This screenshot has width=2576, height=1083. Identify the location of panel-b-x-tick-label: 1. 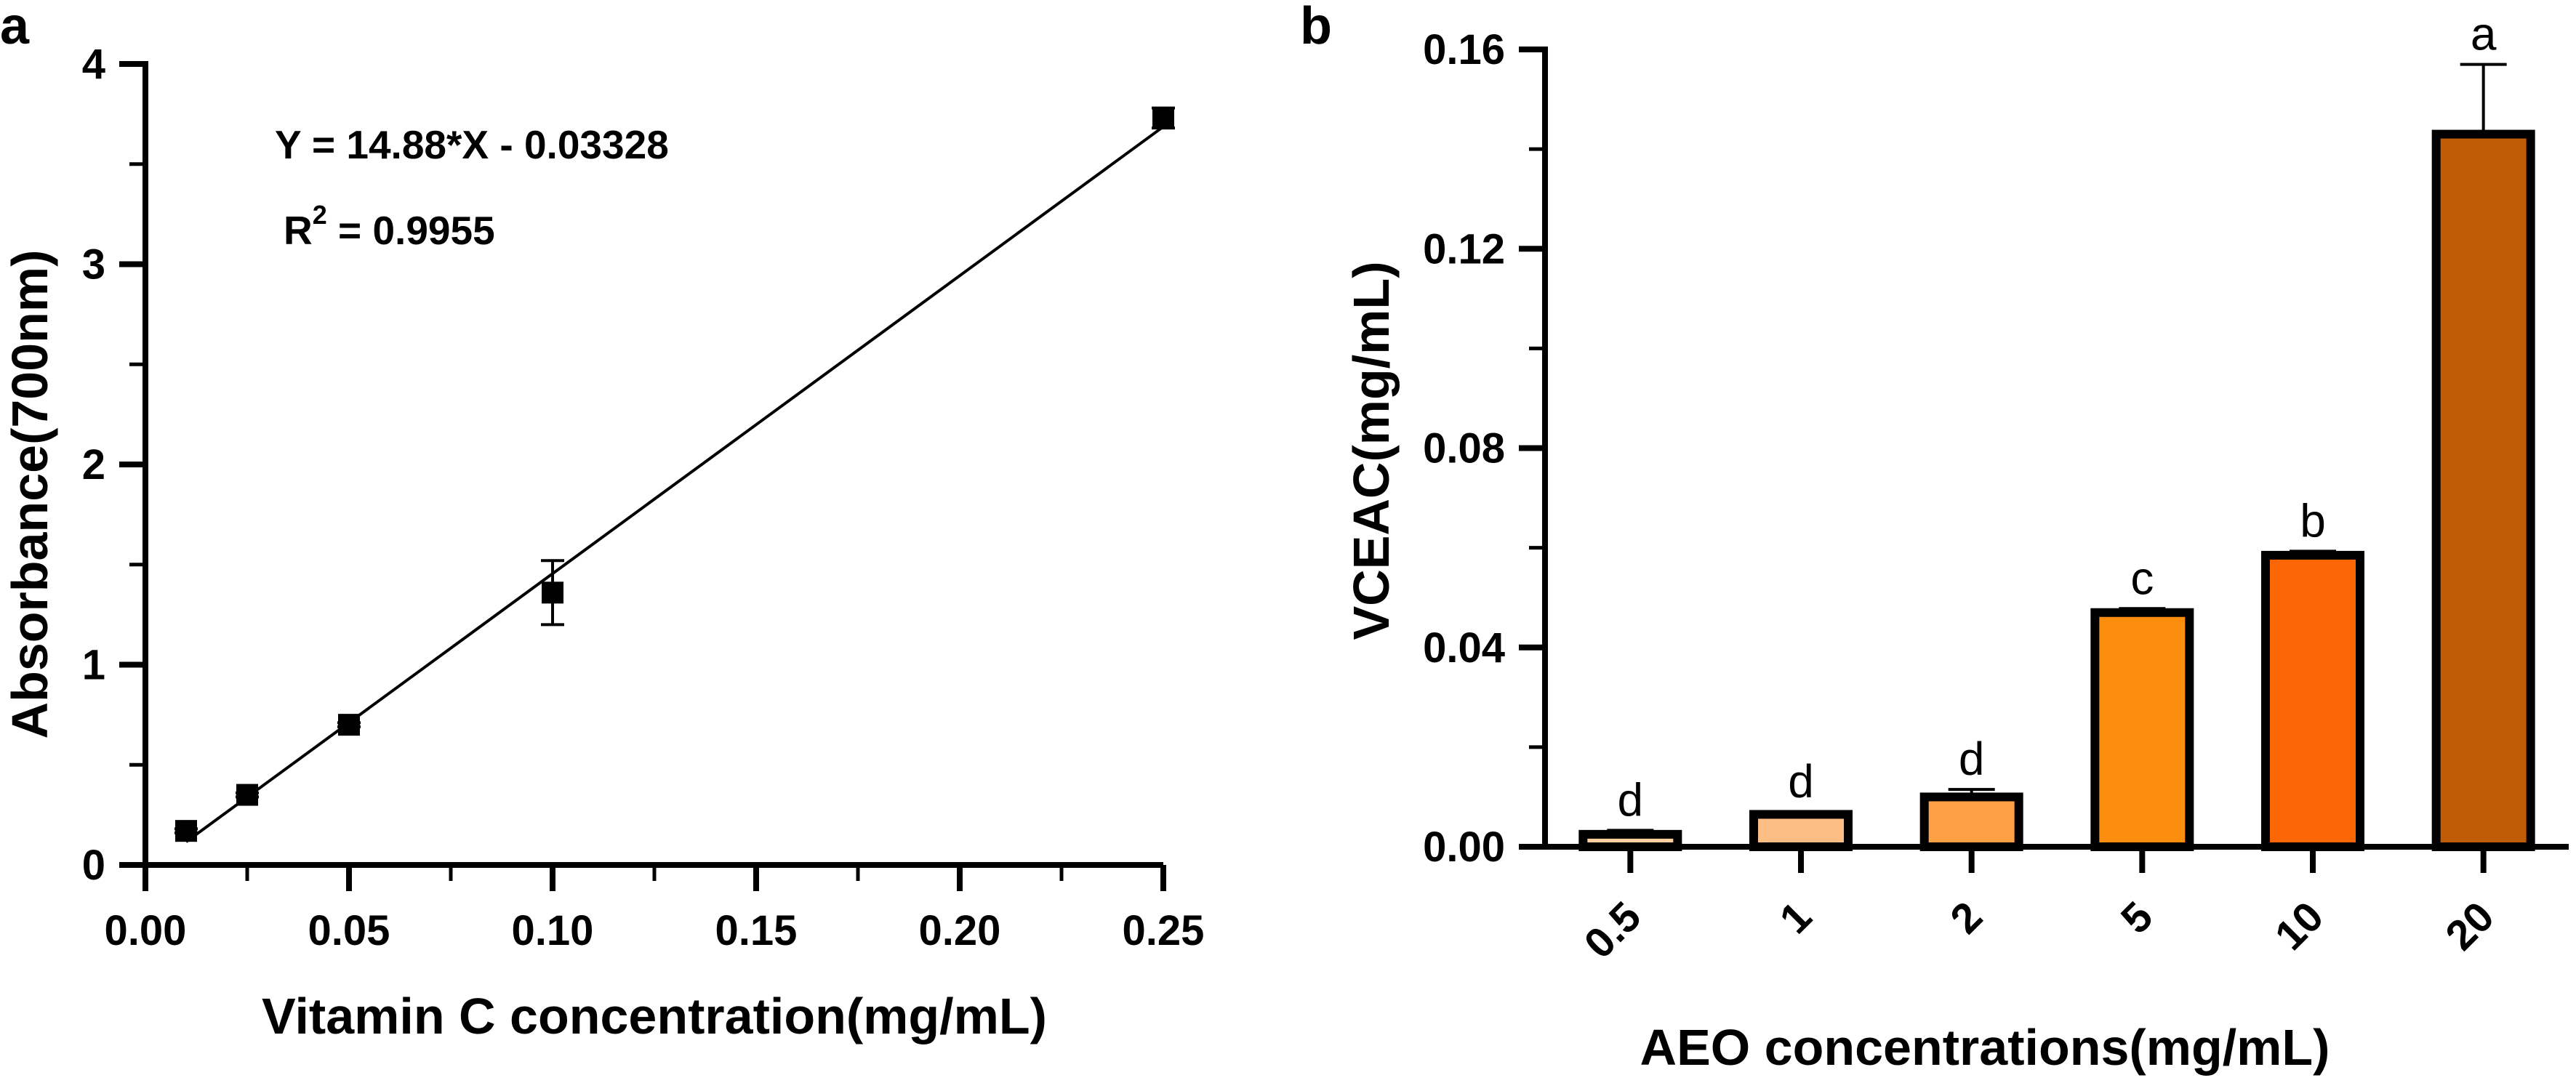
(1796, 918).